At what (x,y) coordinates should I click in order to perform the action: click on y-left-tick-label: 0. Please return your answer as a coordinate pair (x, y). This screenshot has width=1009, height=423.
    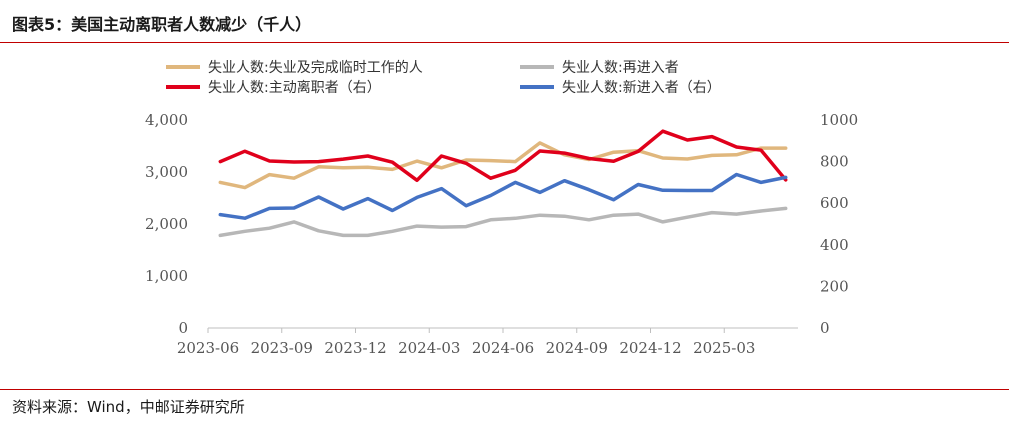
    Looking at the image, I should click on (183, 328).